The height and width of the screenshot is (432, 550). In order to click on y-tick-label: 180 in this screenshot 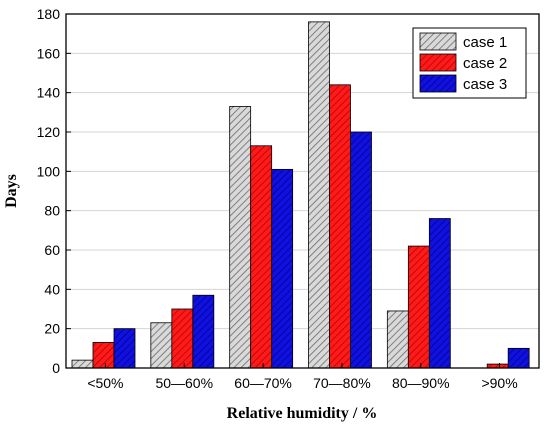, I will do `click(49, 14)`.